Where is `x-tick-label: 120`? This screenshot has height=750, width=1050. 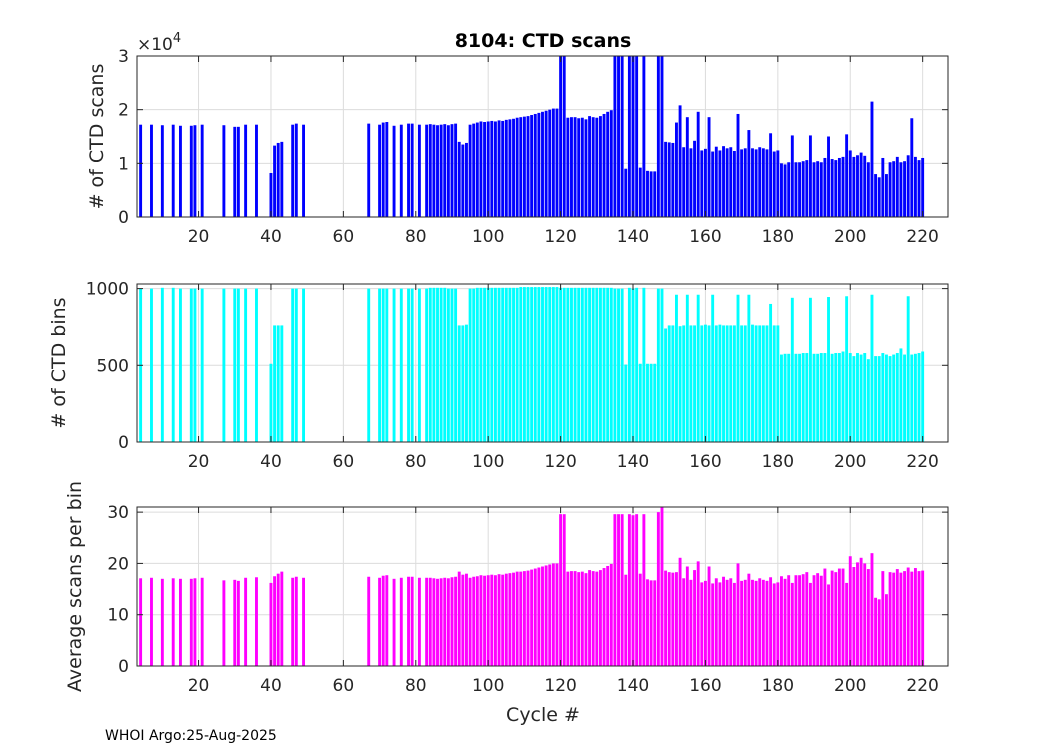 x-tick-label: 120 is located at coordinates (560, 237).